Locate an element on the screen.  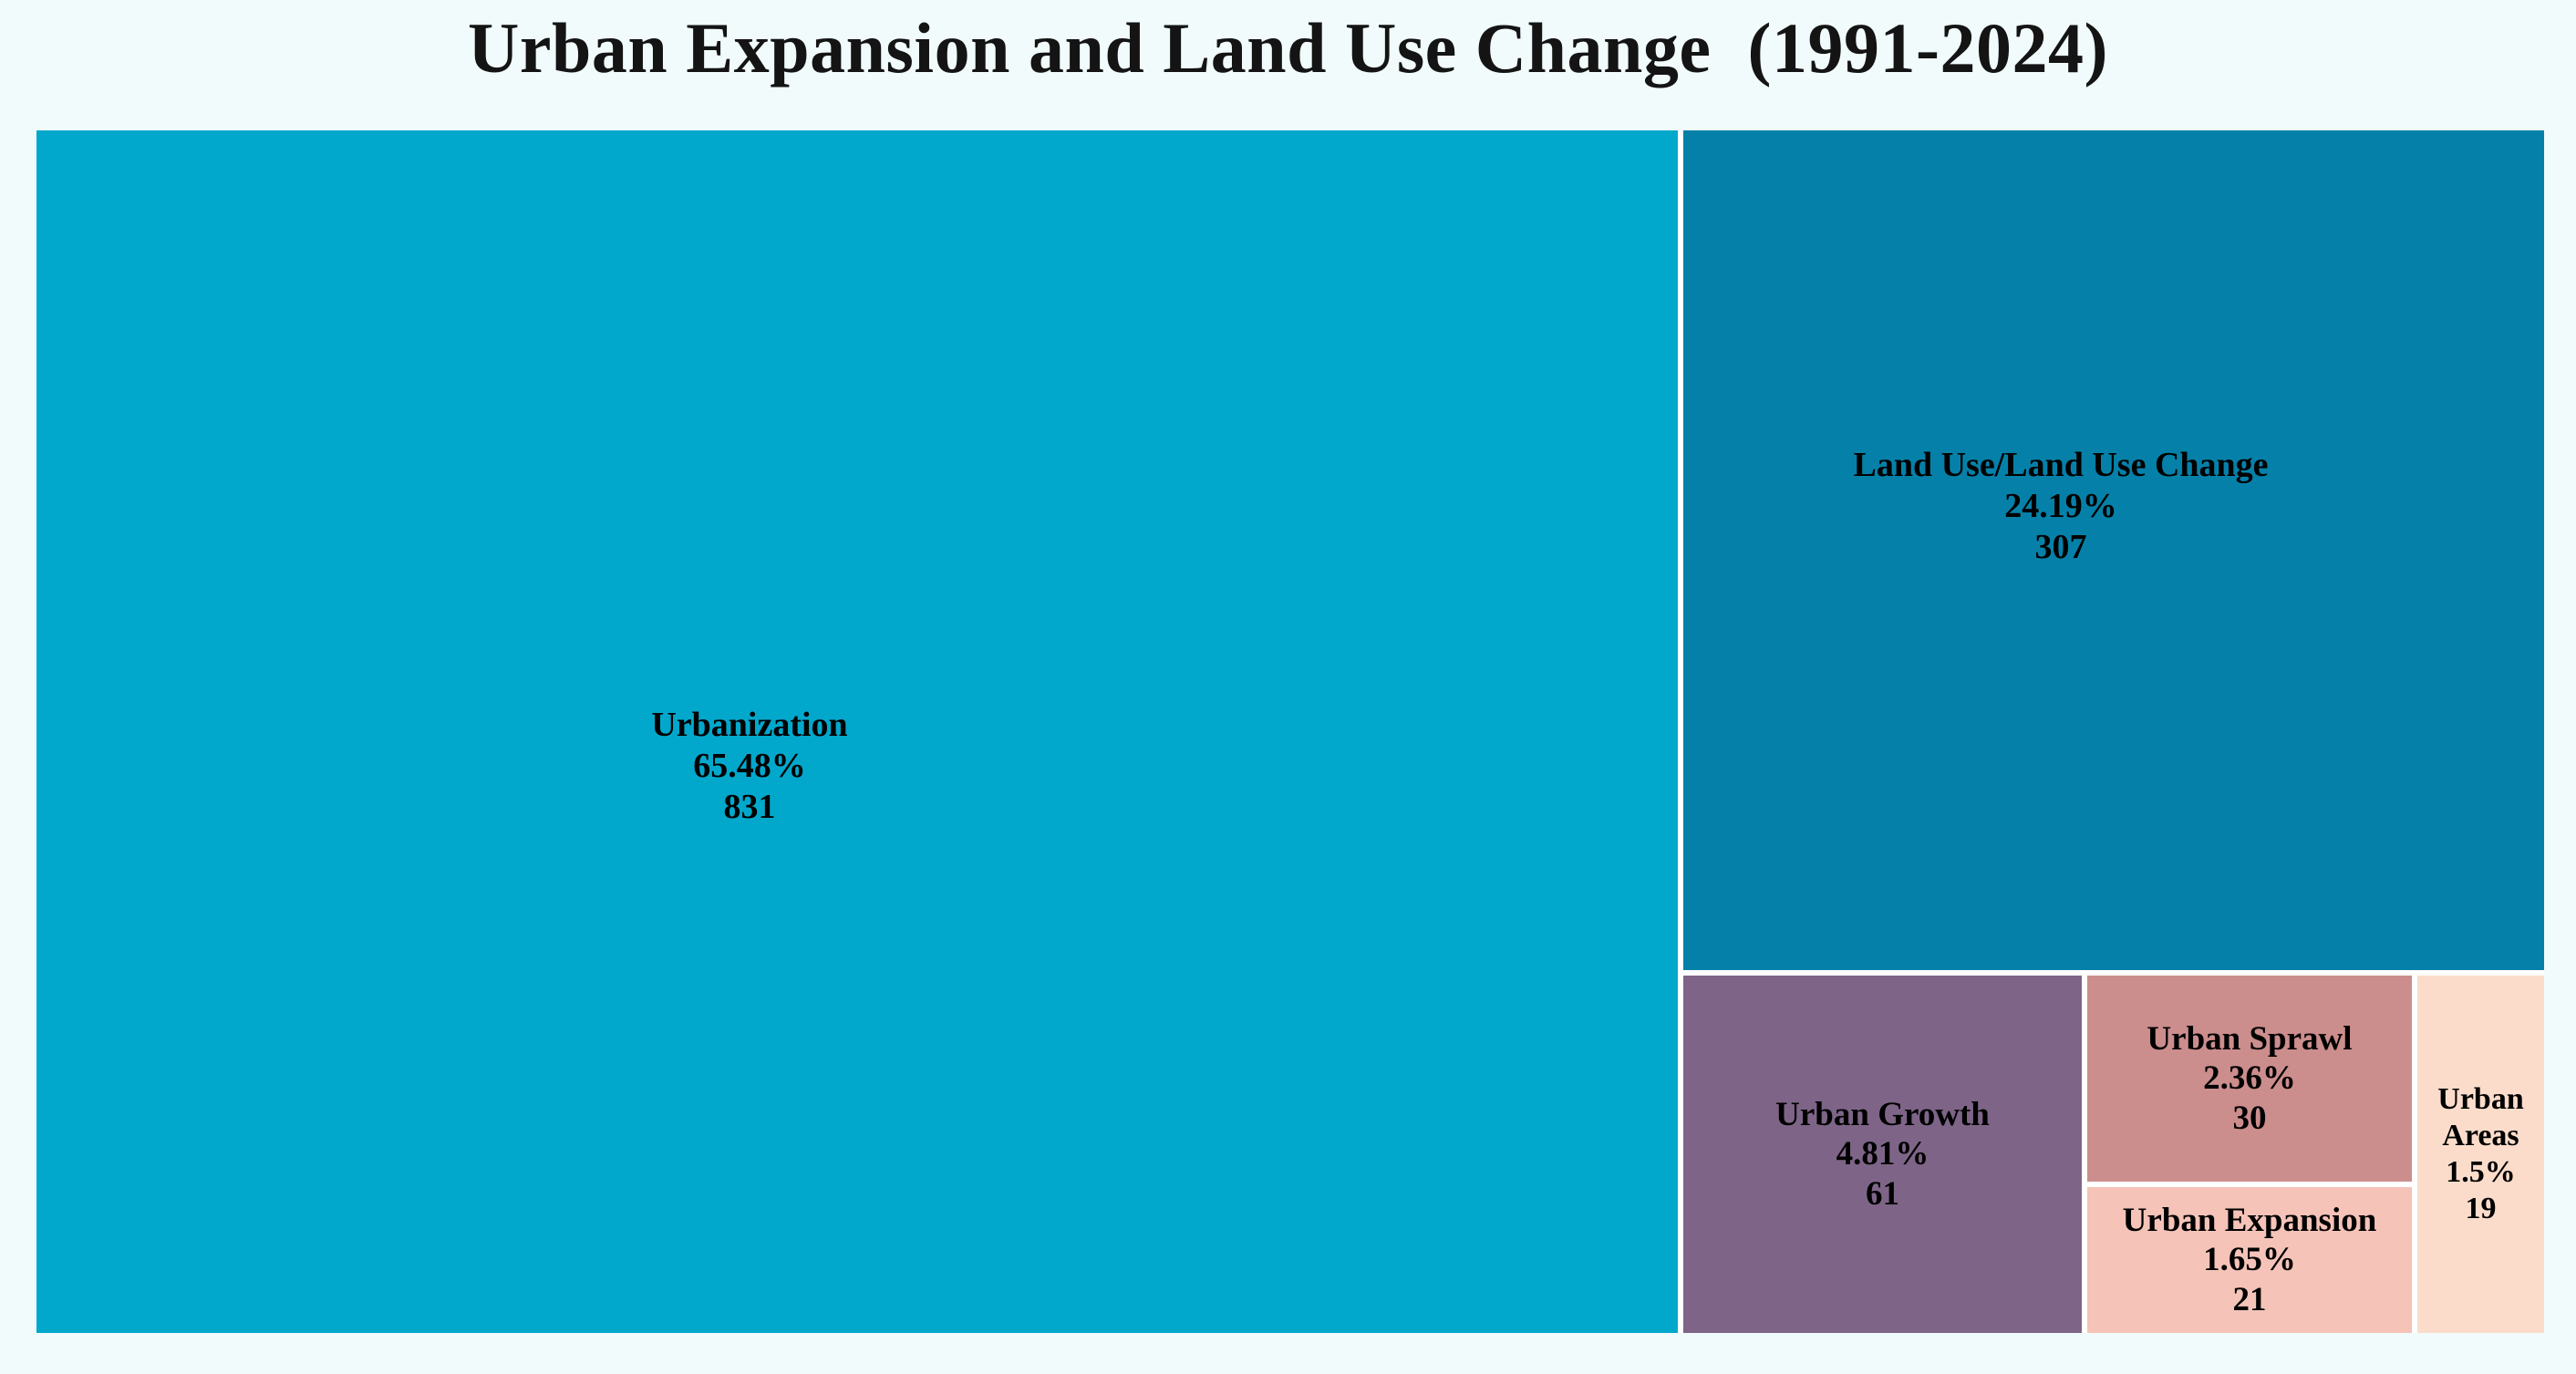
tile-urban-sprawl: Urban Sprawl 2.36% 30 is located at coordinates (2249, 1079).